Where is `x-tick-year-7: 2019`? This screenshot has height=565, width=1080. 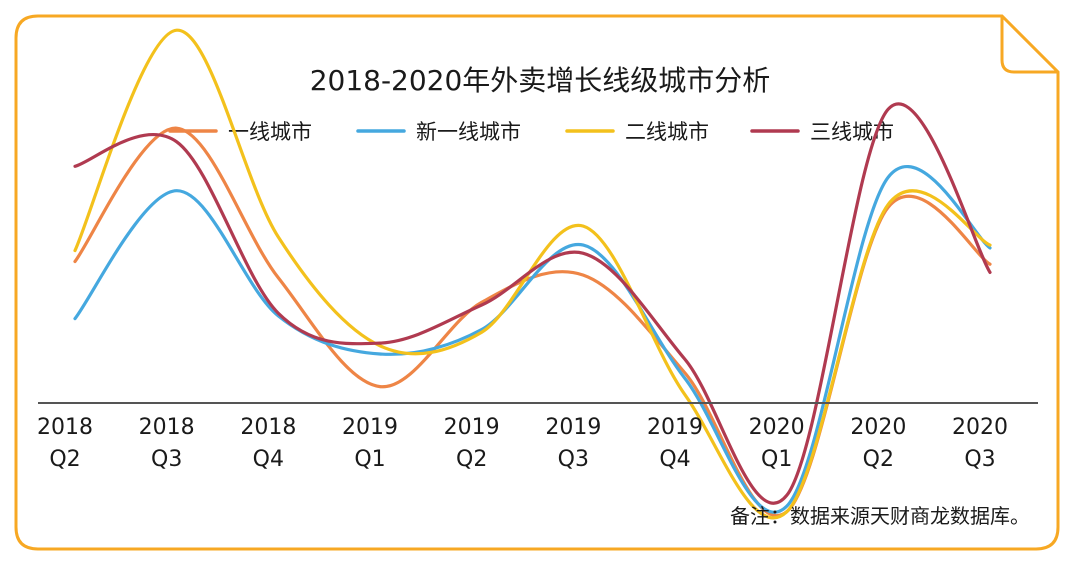
x-tick-year-7: 2019 is located at coordinates (675, 427).